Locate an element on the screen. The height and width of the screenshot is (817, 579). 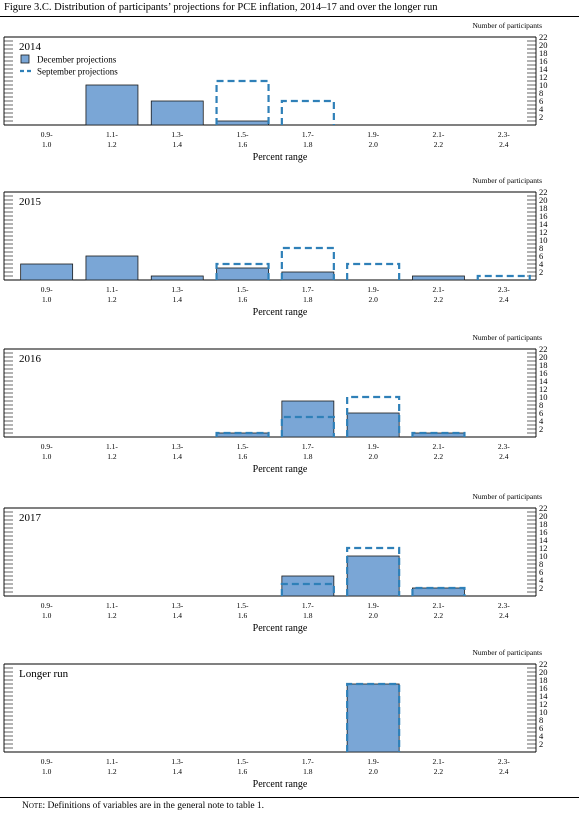
y-tick-label: 4 is located at coordinates (541, 109).